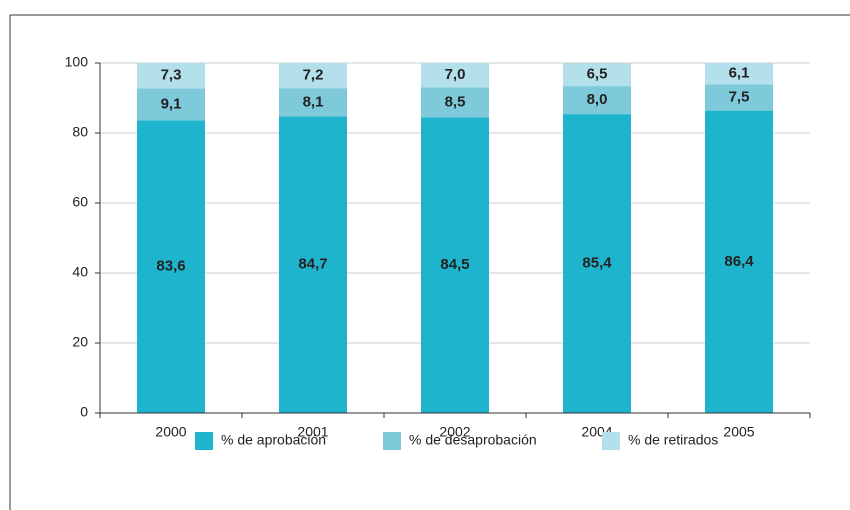 The image size is (850, 510). Describe the element at coordinates (738, 432) in the screenshot. I see `x-tick-label: 2005` at that location.